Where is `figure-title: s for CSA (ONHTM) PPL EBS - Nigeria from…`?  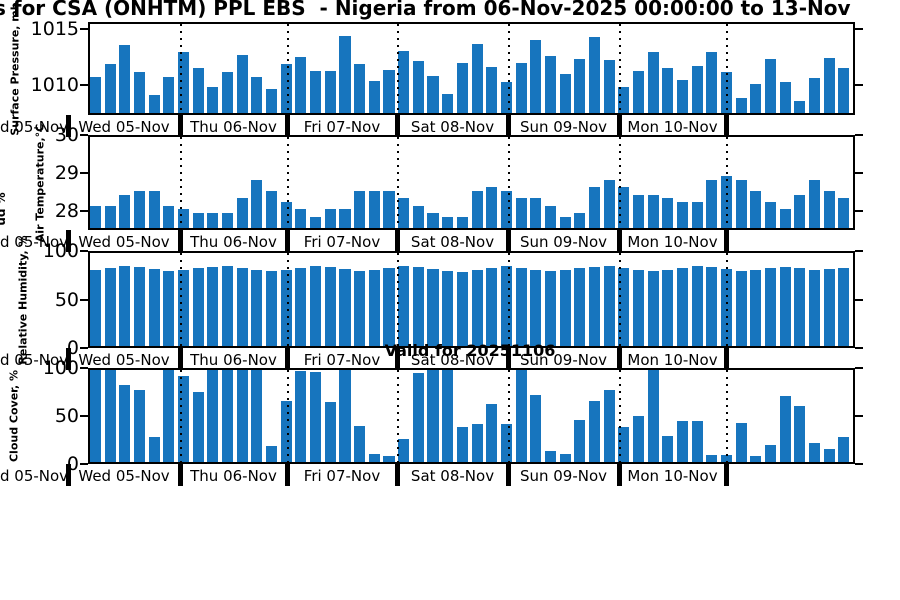 figure-title: s for CSA (ONHTM) PPL EBS - Nigeria from… is located at coordinates (425, 10).